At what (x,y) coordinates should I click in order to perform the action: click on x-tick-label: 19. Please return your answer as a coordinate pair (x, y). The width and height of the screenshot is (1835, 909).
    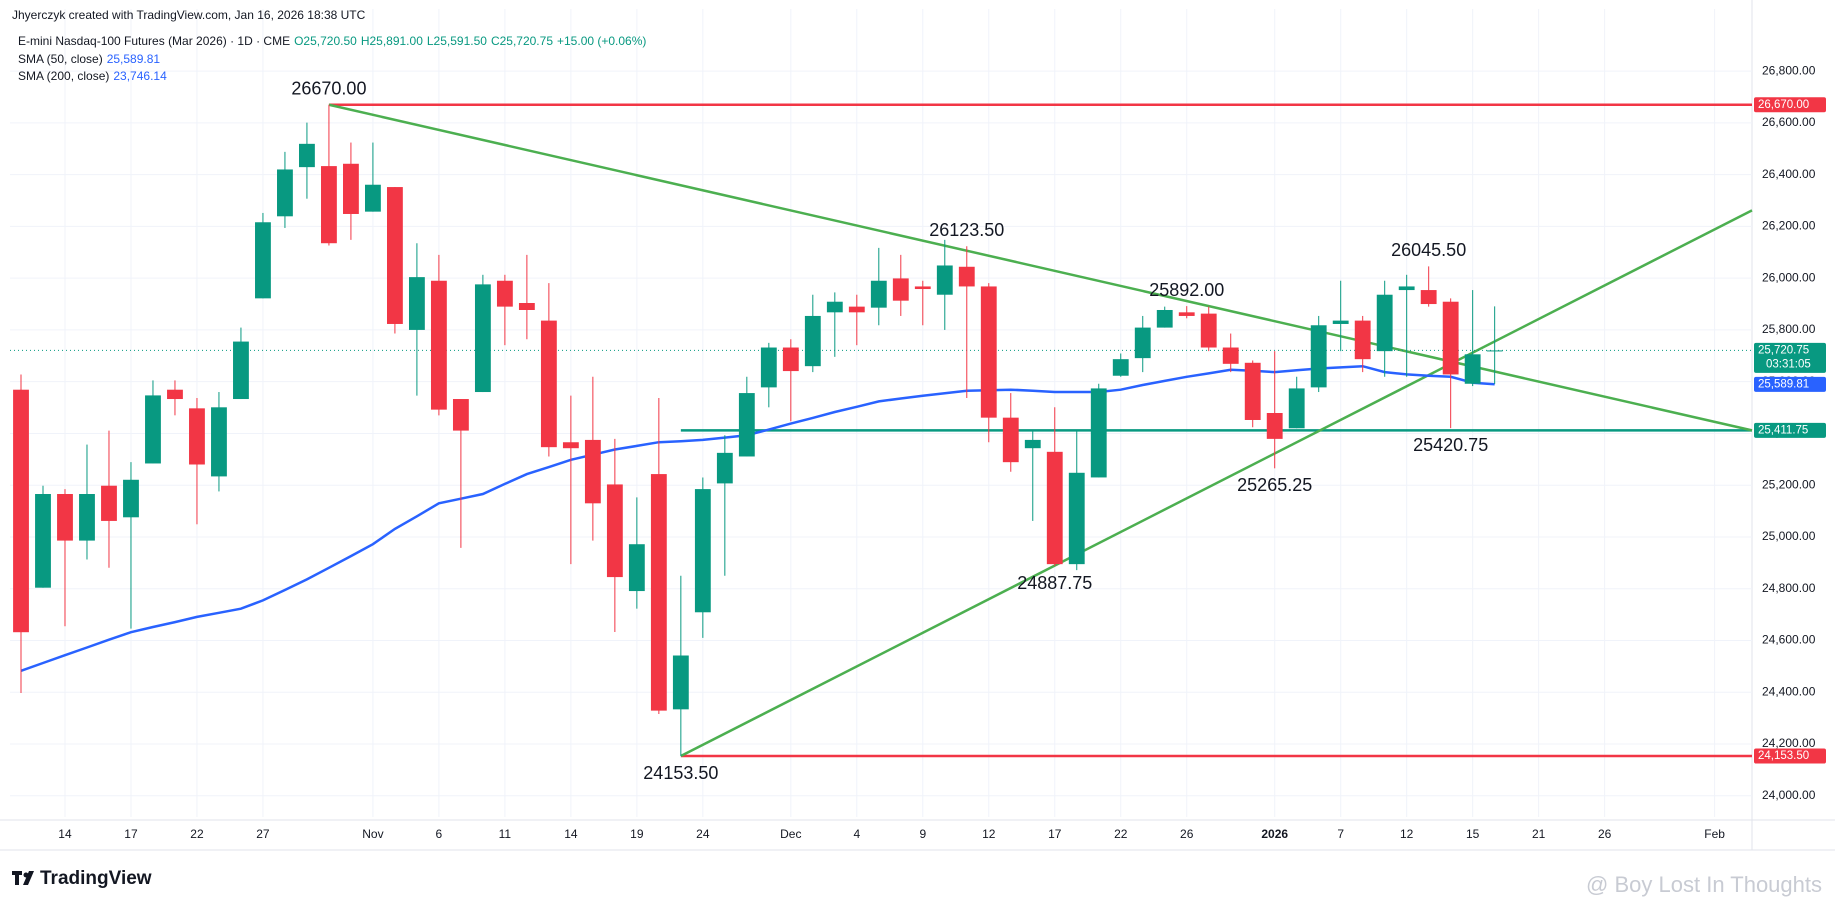
    Looking at the image, I should click on (637, 834).